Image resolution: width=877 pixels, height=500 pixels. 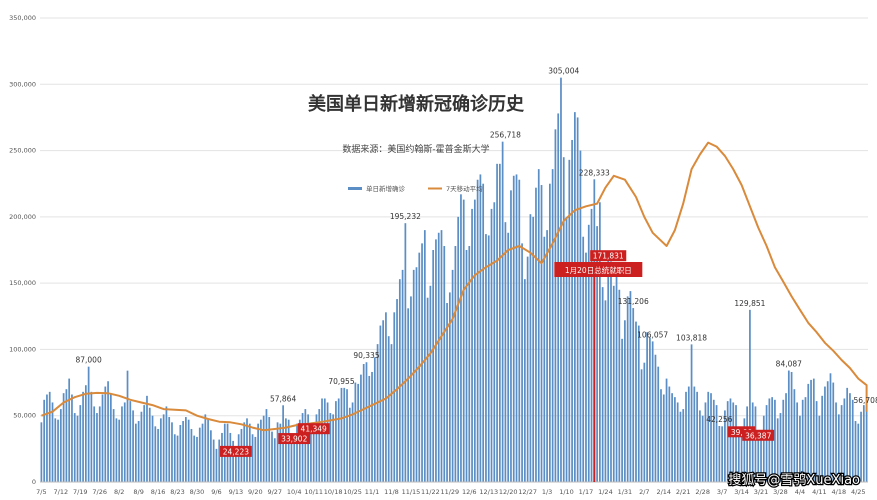 What do you see at coordinates (663, 492) in the screenshot?
I see `x-tick-label: 2/14` at bounding box center [663, 492].